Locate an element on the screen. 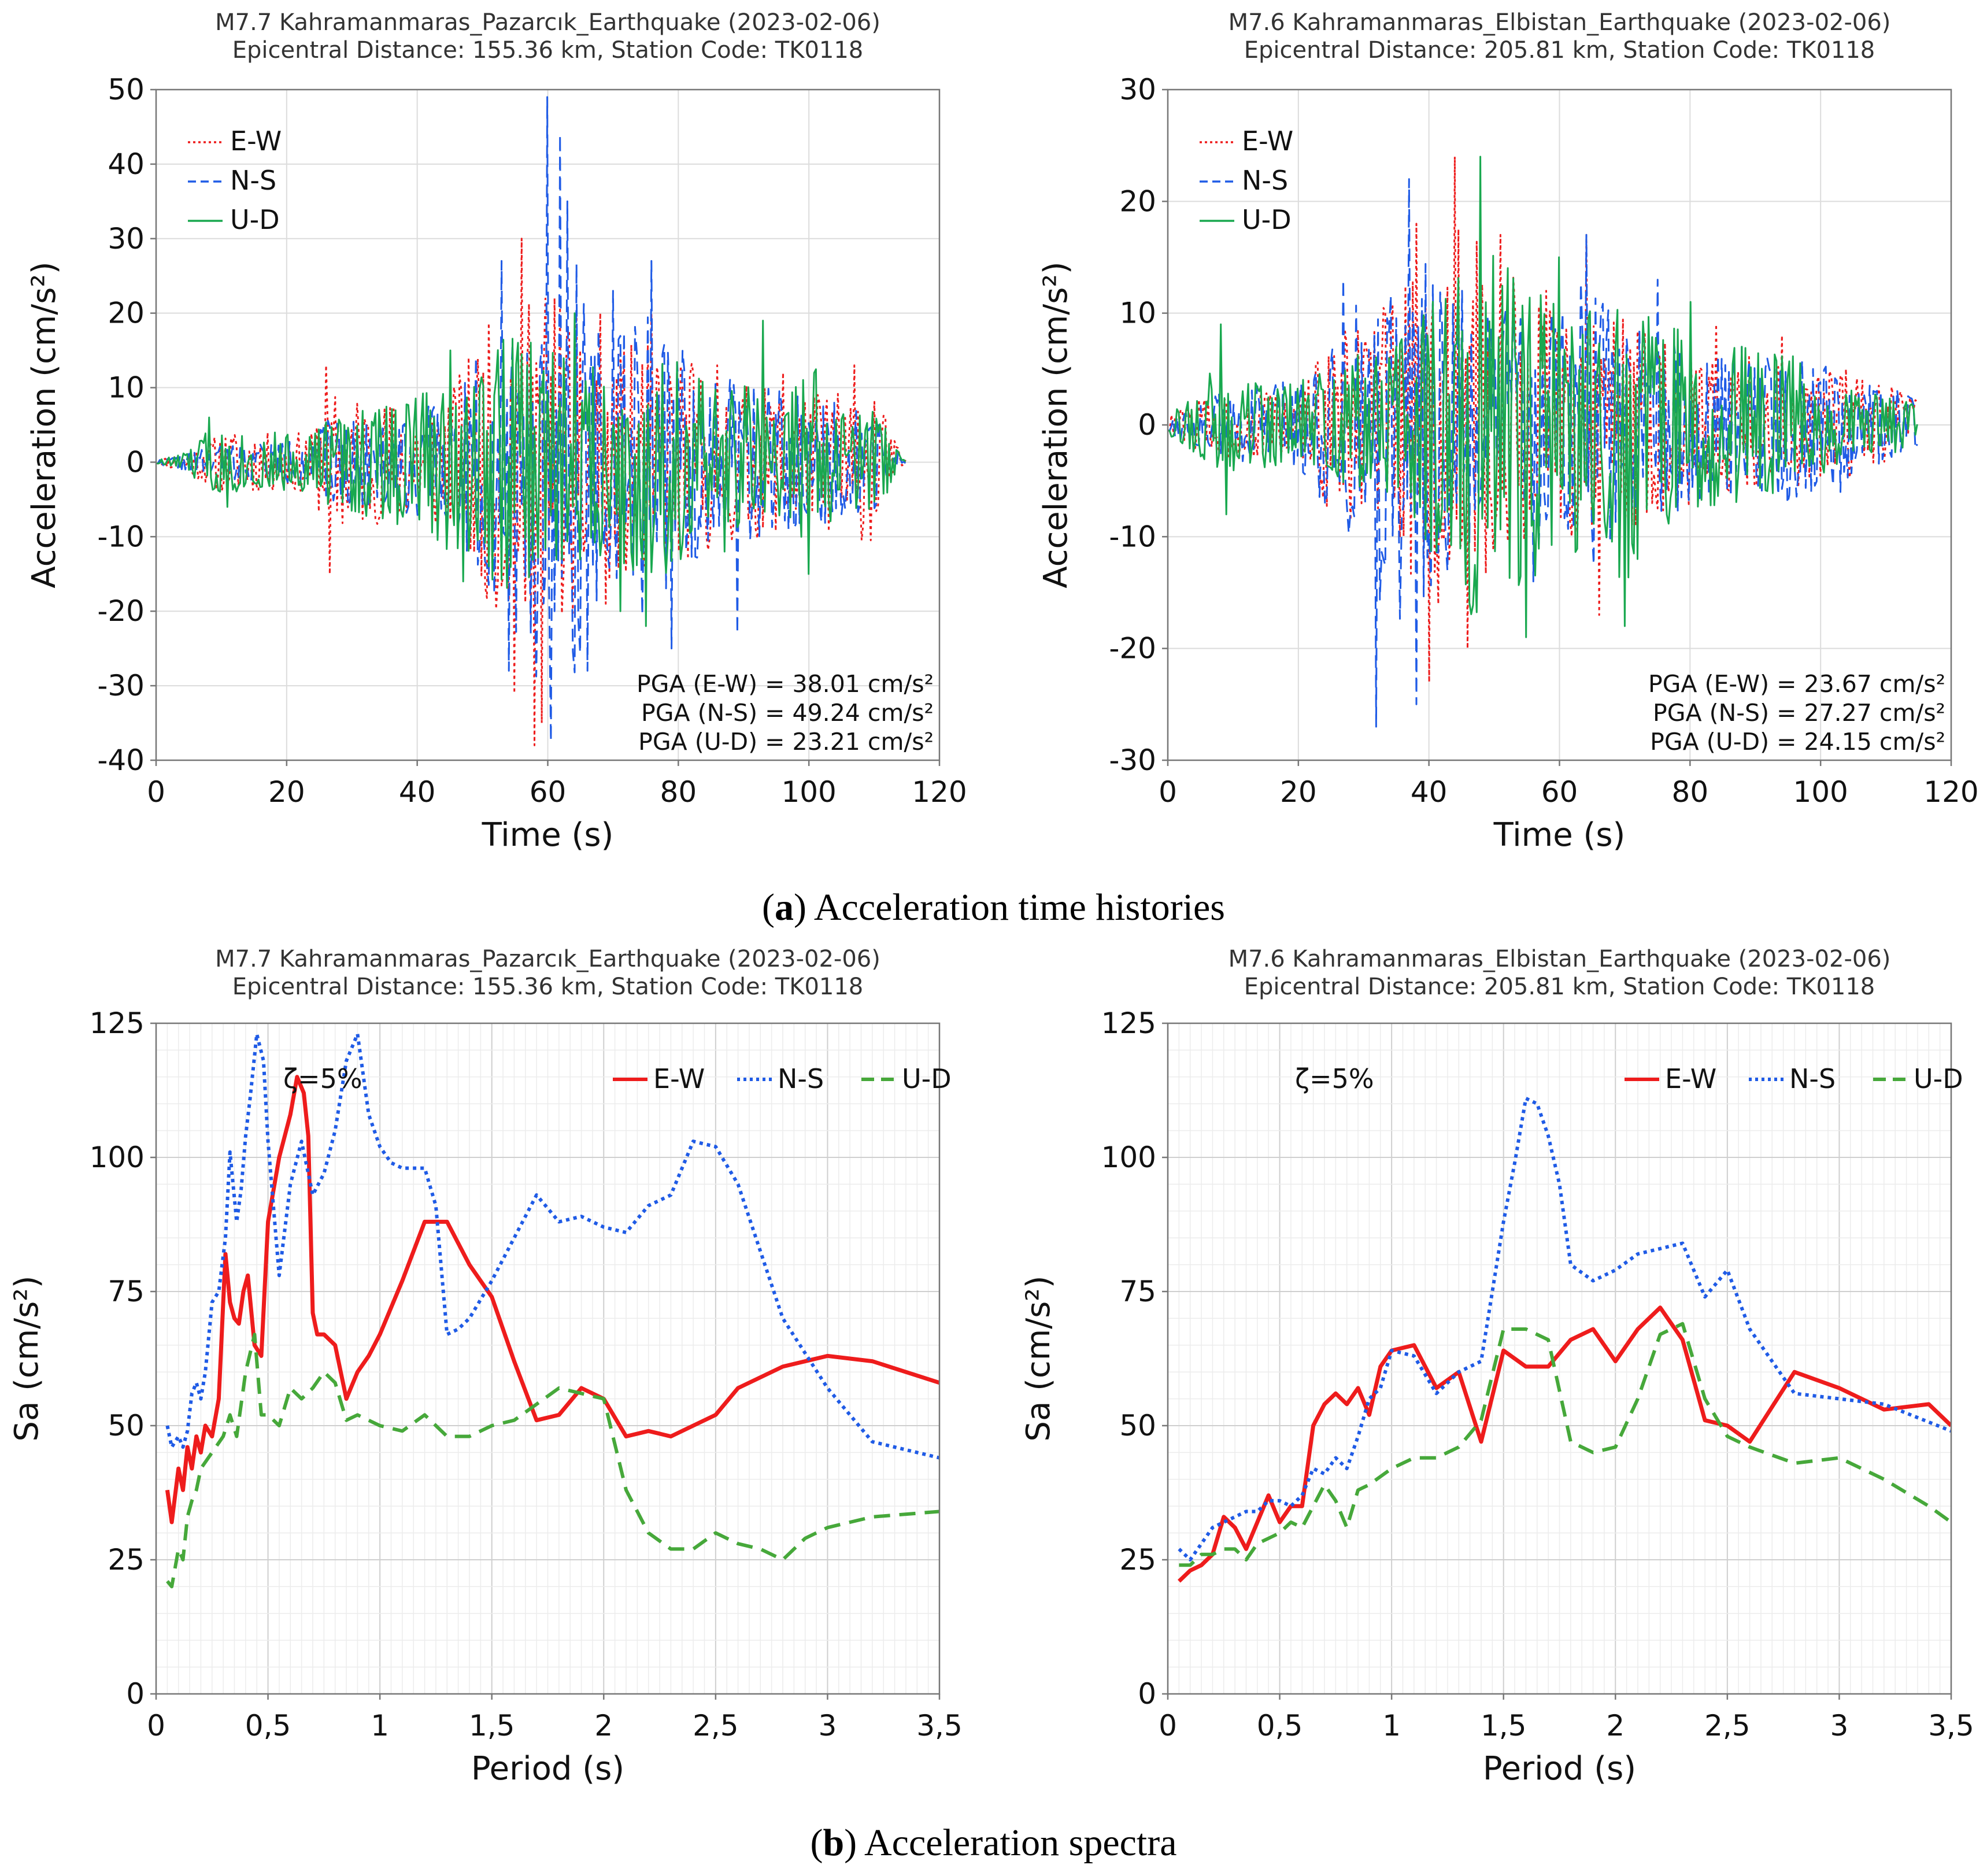  pga-label: PGA (U-D) = 23.21 cm/s² is located at coordinates (786, 742).